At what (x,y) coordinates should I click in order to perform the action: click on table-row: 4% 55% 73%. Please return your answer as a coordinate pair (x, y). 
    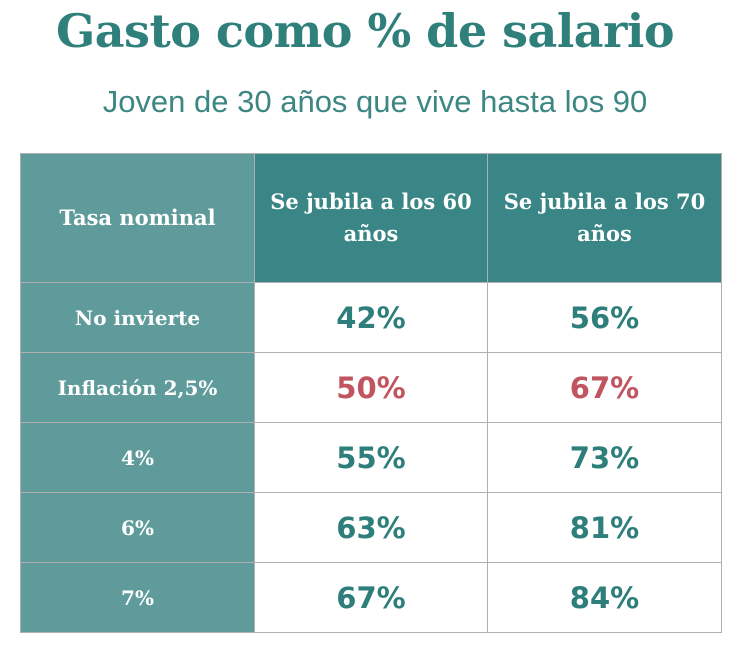
    Looking at the image, I should click on (371, 457).